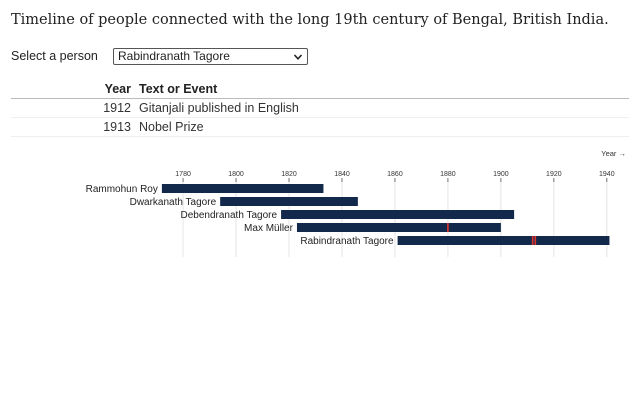 This screenshot has height=400, width=640. What do you see at coordinates (289, 174) in the screenshot?
I see `tick-label: 1820` at bounding box center [289, 174].